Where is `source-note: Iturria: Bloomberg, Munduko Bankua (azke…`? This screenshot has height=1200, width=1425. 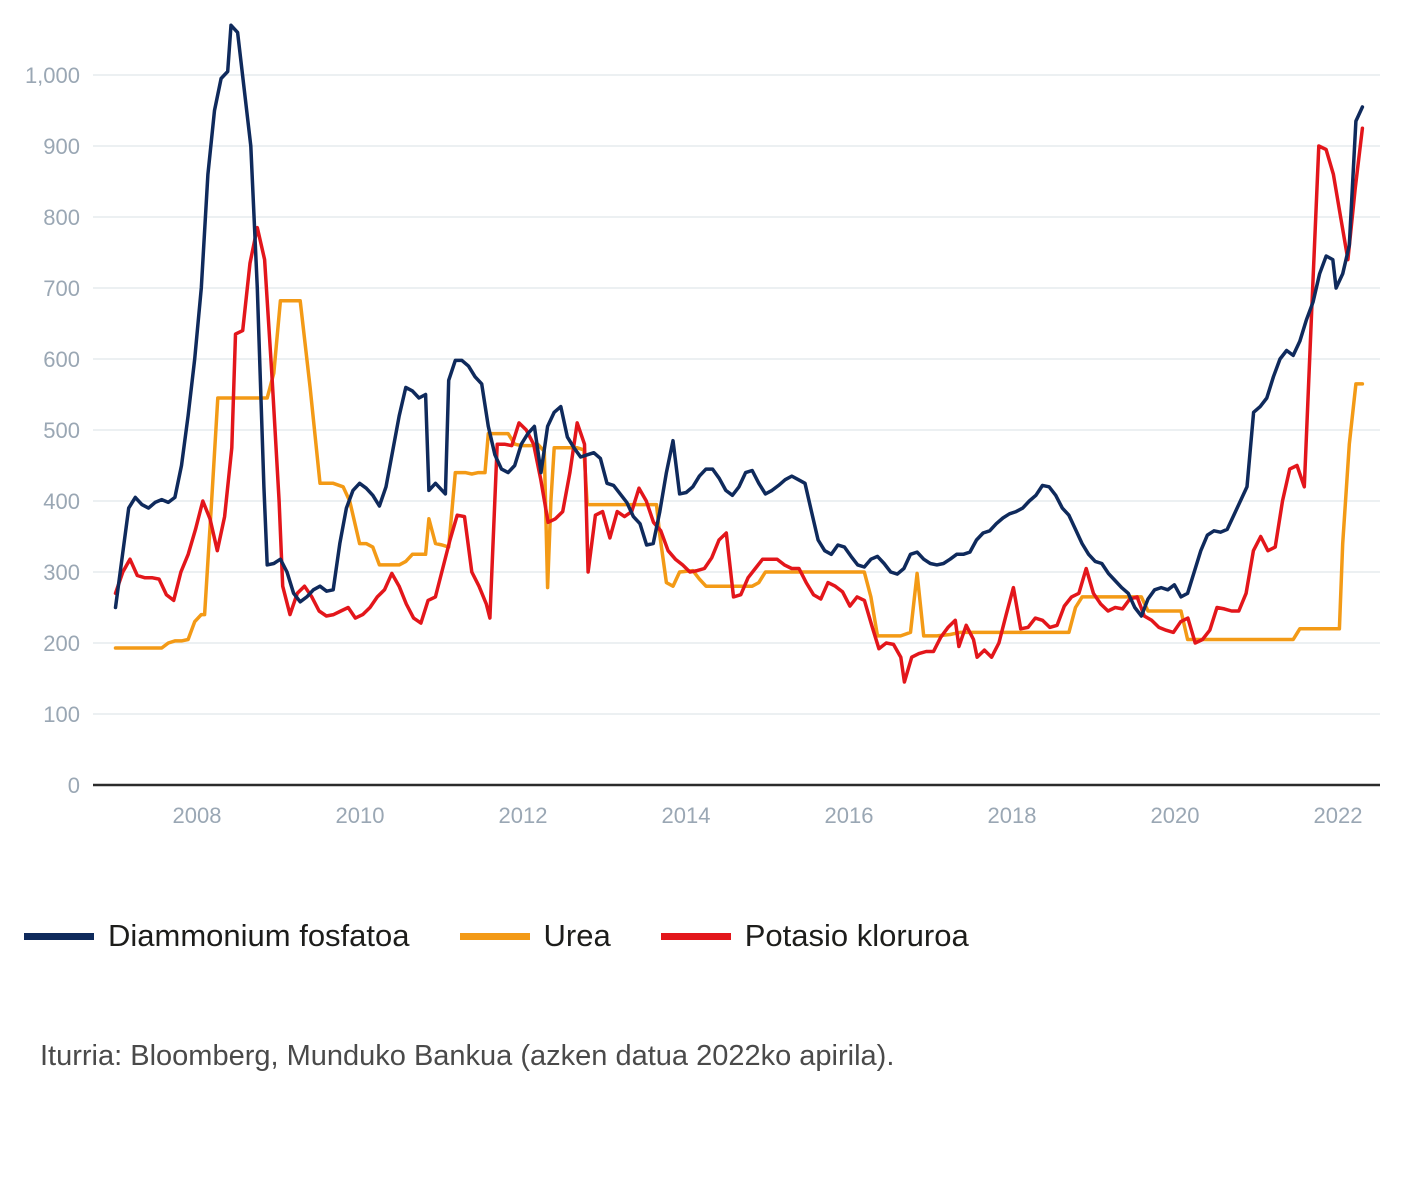 source-note: Iturria: Bloomberg, Munduko Bankua (azke… is located at coordinates (467, 1056).